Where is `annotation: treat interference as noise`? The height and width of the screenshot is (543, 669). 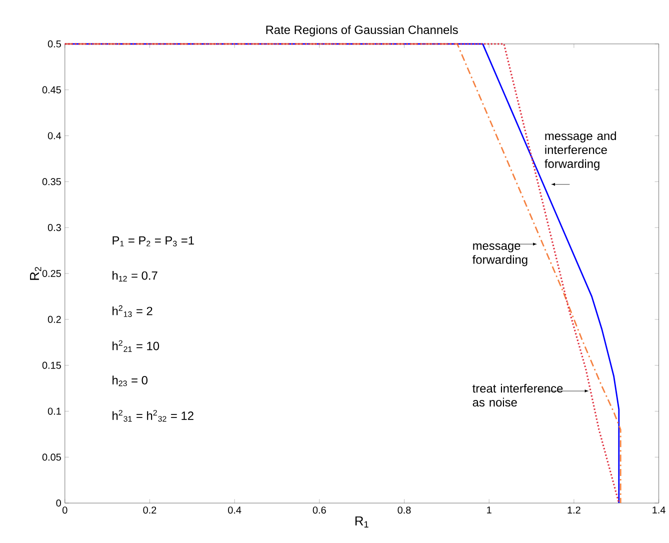
annotation: treat interference as noise is located at coordinates (517, 395).